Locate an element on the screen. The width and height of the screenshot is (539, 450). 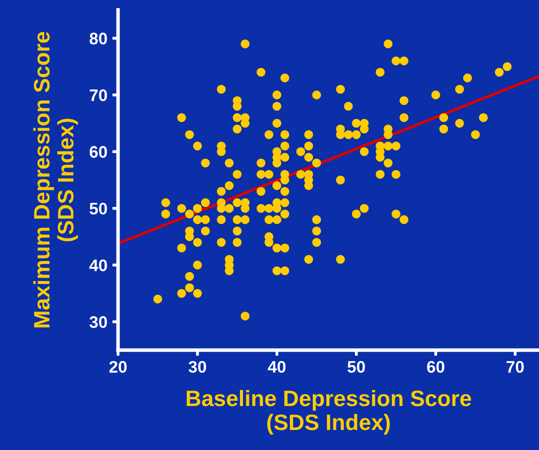
y-tick-label: 80 is located at coordinates (98, 38).